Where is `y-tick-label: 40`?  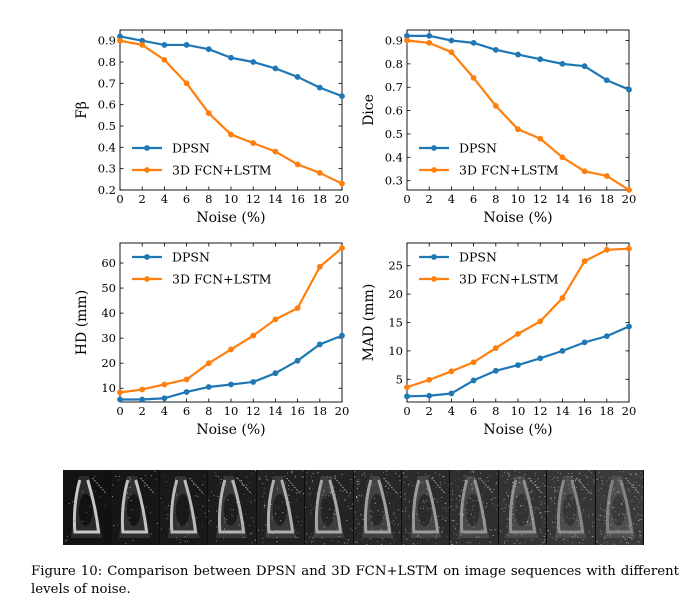
y-tick-label: 40 is located at coordinates (108, 313).